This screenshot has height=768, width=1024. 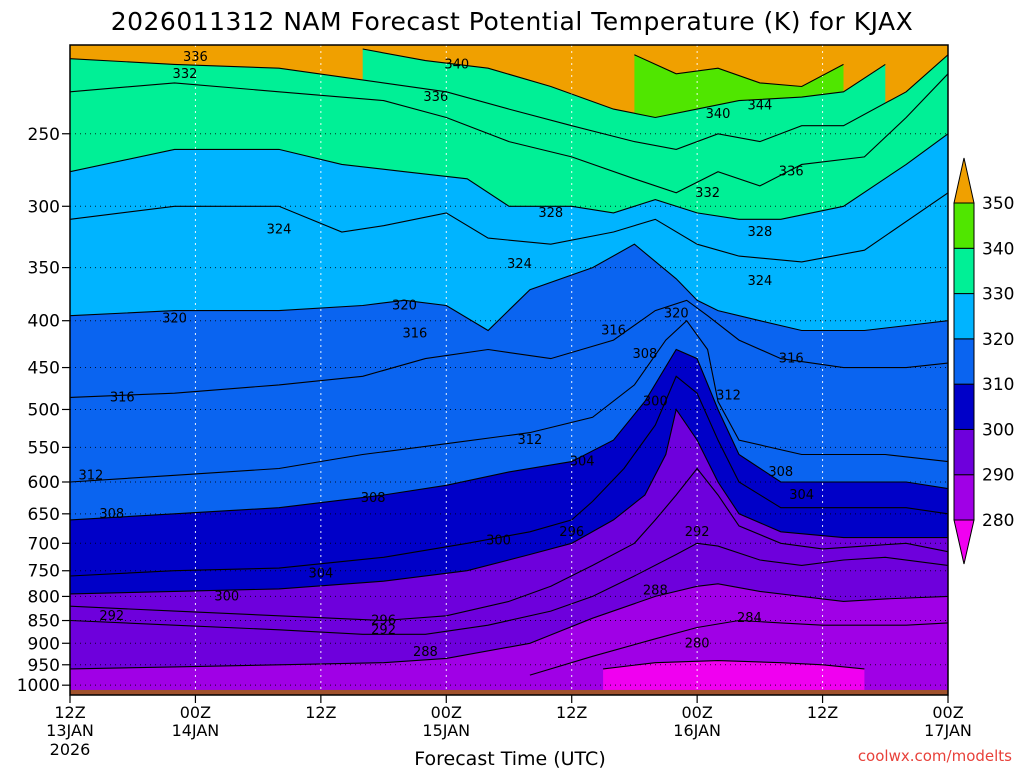 What do you see at coordinates (509, 692) in the screenshot?
I see `ground-strip` at bounding box center [509, 692].